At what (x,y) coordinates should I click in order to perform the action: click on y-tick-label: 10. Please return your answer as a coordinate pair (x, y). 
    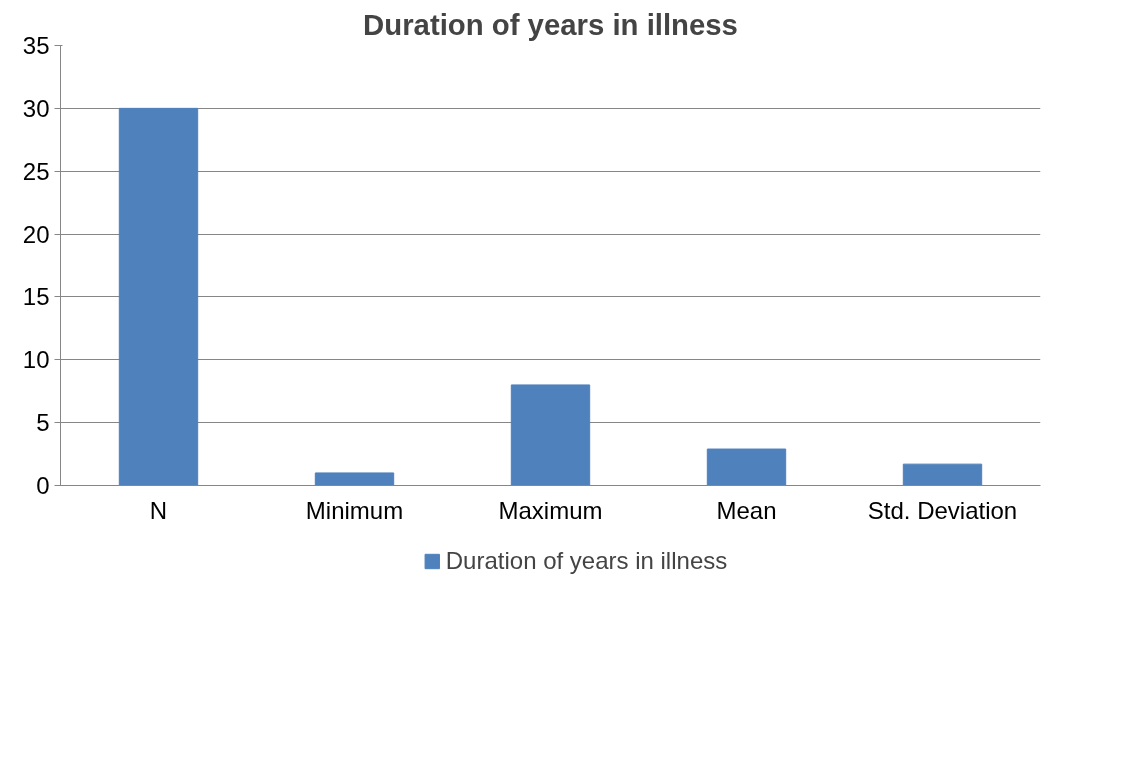
    Looking at the image, I should click on (36, 360).